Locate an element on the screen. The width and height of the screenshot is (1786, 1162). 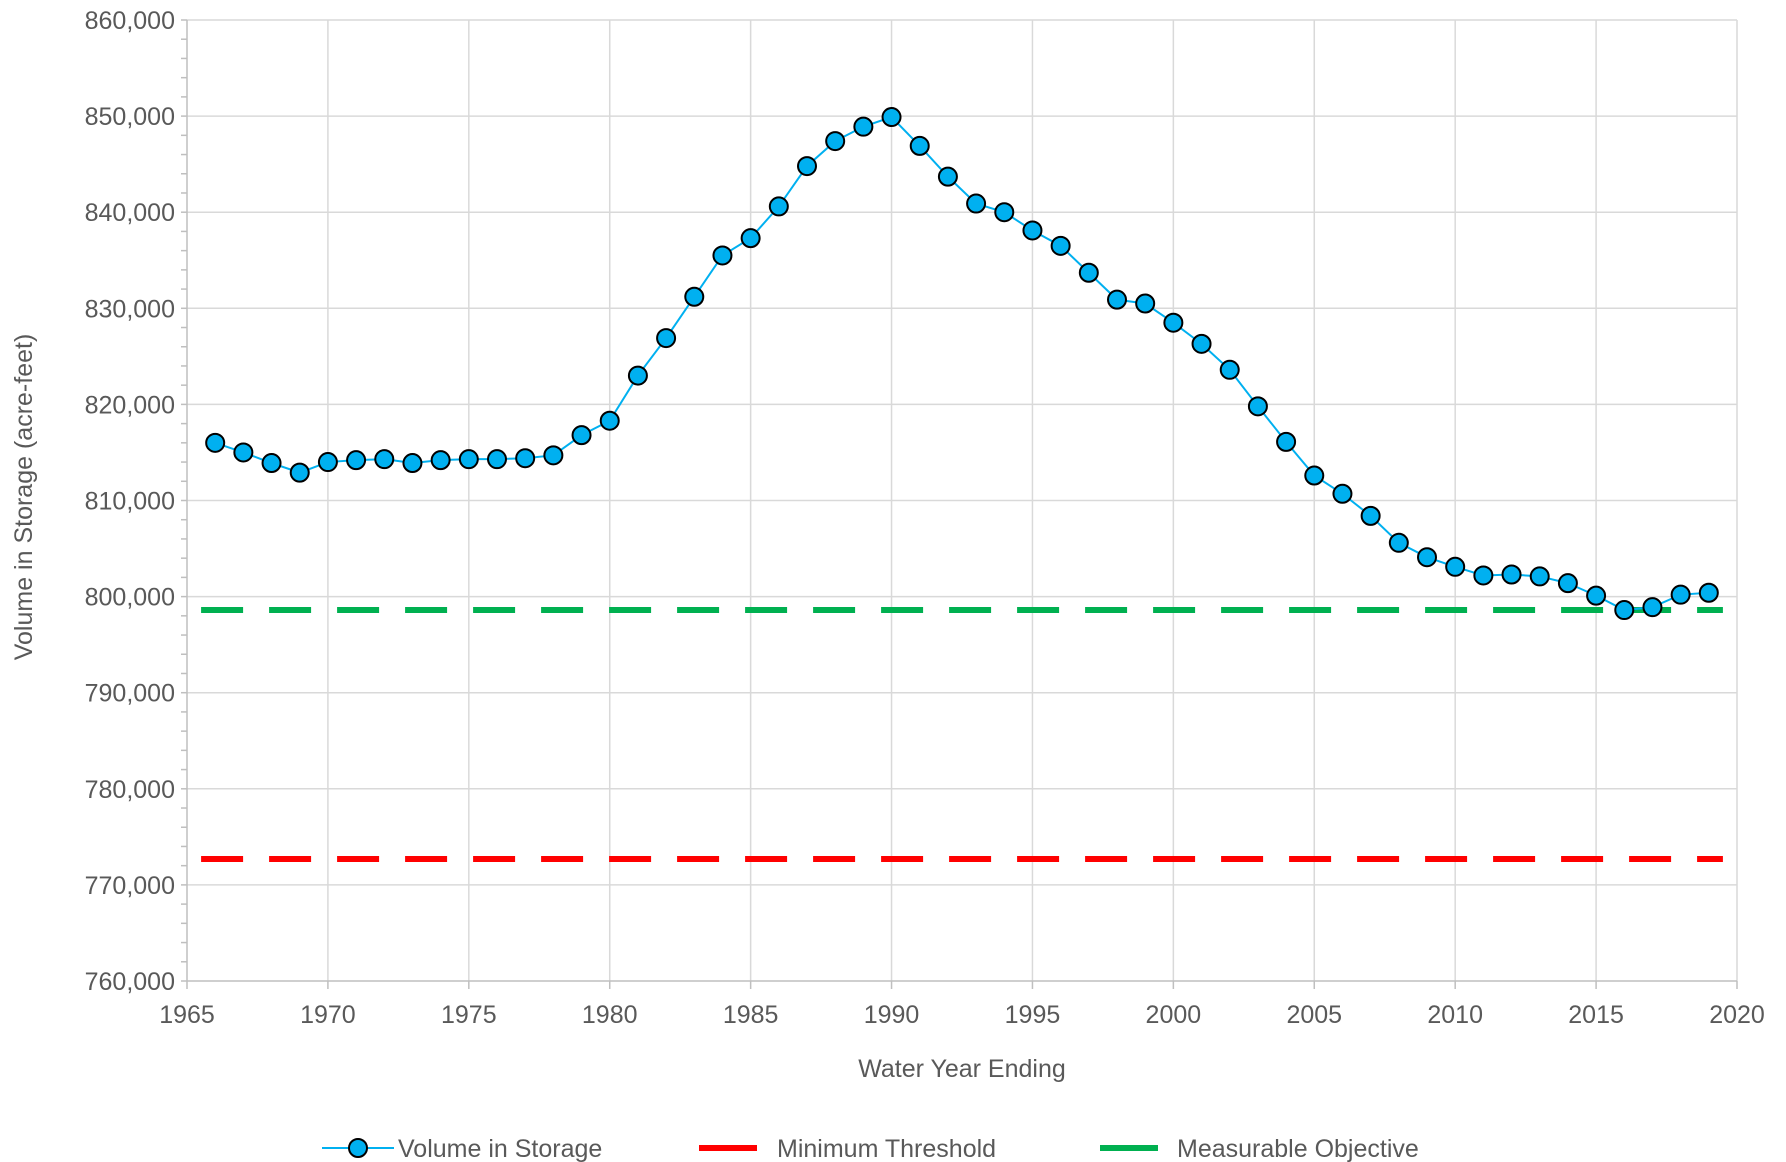
y-tick-label: 820,000 is located at coordinates (130, 405).